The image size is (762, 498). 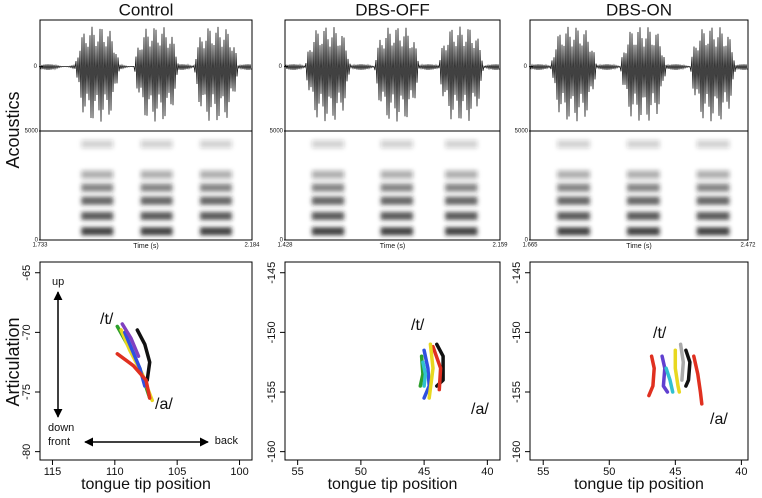 I want to click on time-tick-label: 2.472, so click(x=748, y=246).